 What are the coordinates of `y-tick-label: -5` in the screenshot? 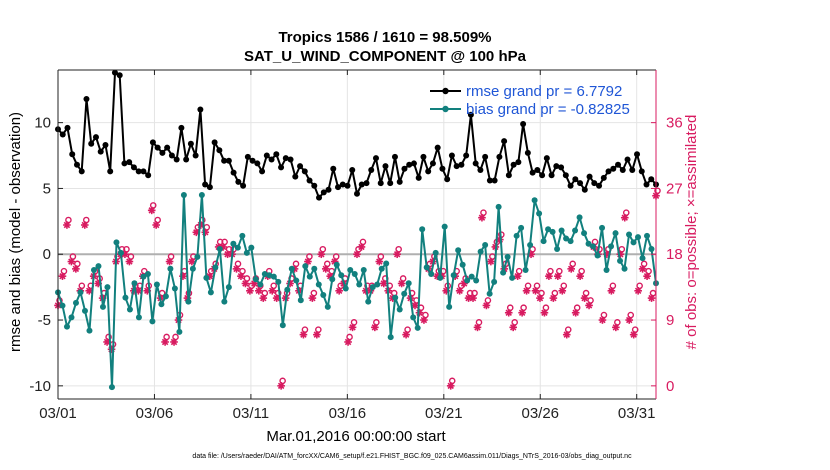 It's located at (44, 320).